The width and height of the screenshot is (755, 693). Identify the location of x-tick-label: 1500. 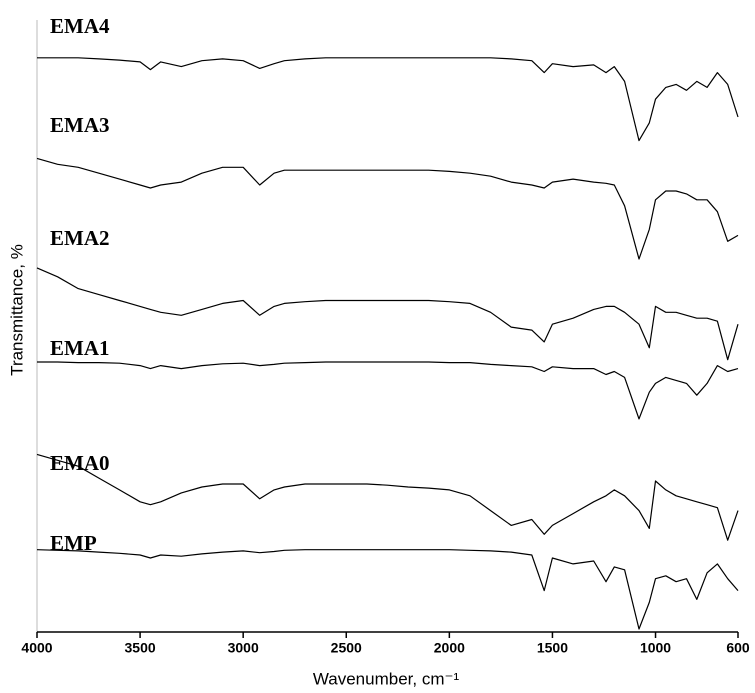
(552, 648).